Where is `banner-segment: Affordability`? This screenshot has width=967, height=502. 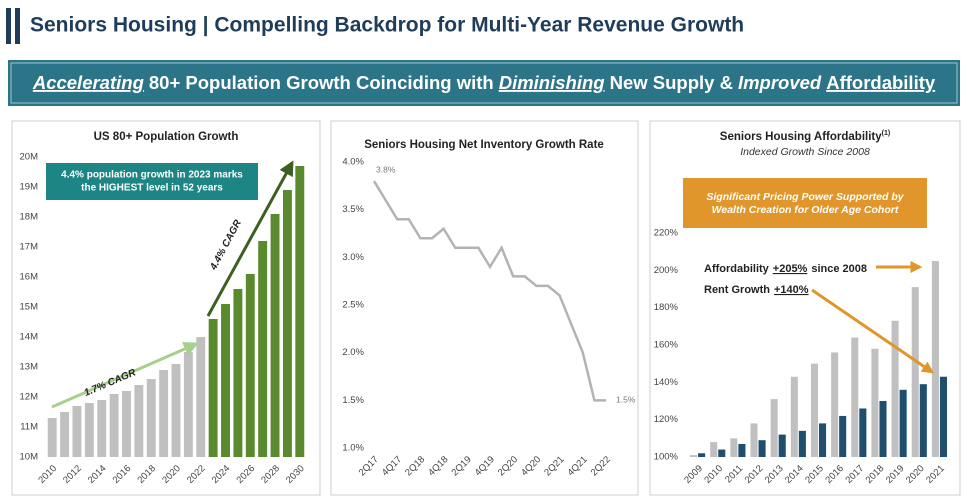 banner-segment: Affordability is located at coordinates (881, 82).